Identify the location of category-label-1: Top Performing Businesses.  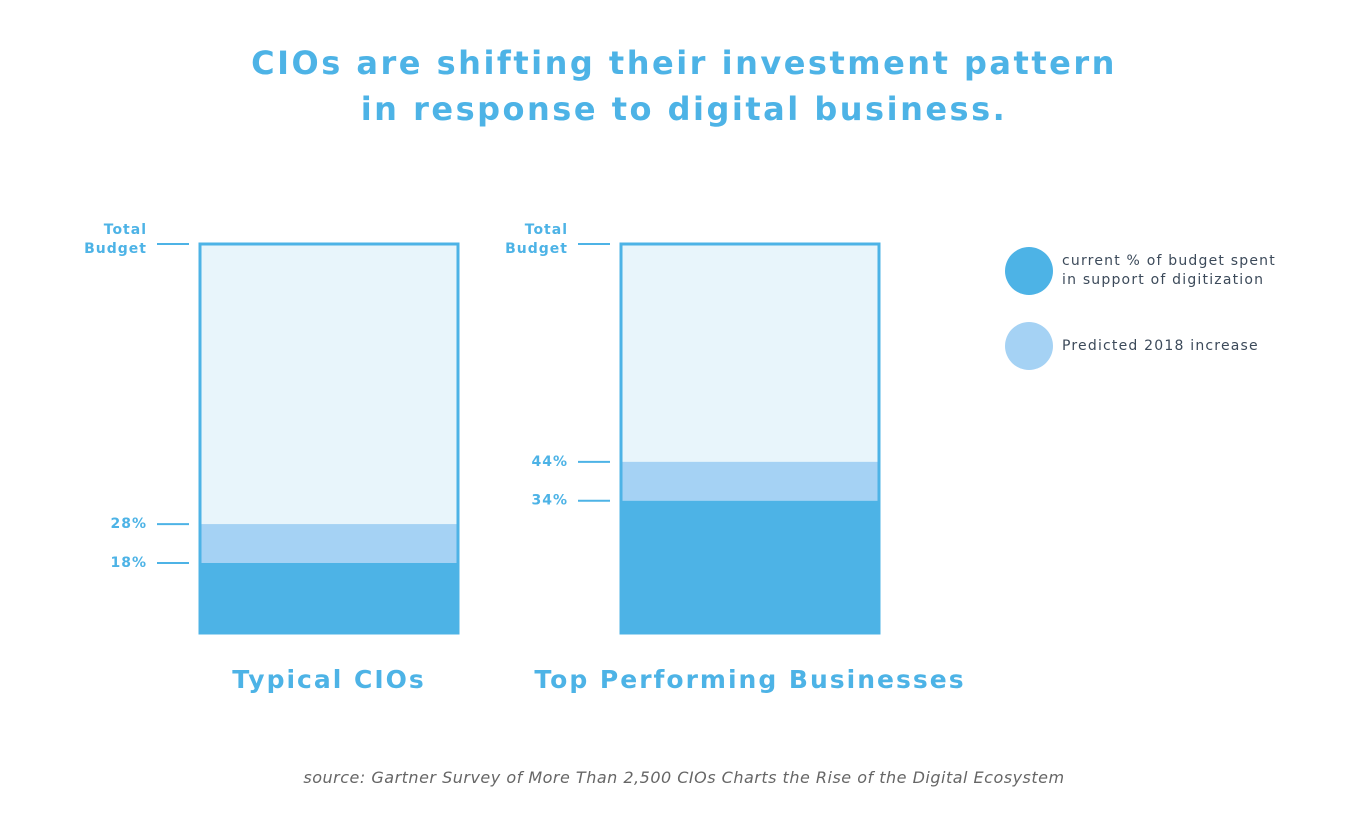
(749, 679).